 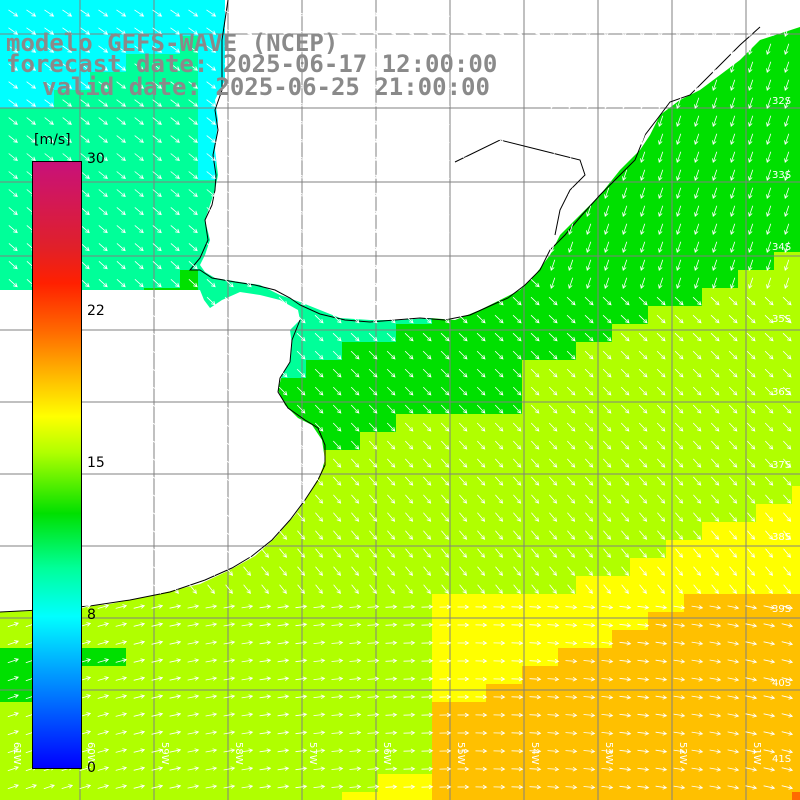 I want to click on colorbar-tick-0: 0, so click(x=91, y=768).